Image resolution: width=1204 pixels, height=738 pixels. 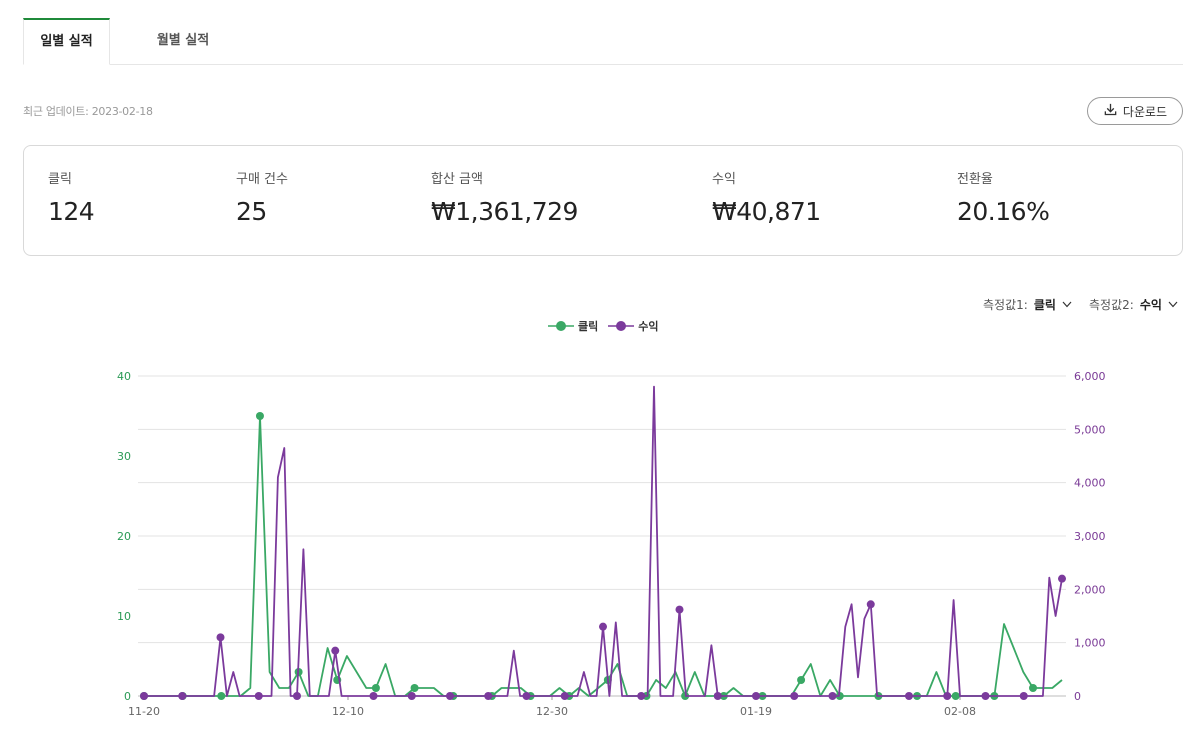 I want to click on legend-item-clicks: 클릭, so click(x=573, y=326).